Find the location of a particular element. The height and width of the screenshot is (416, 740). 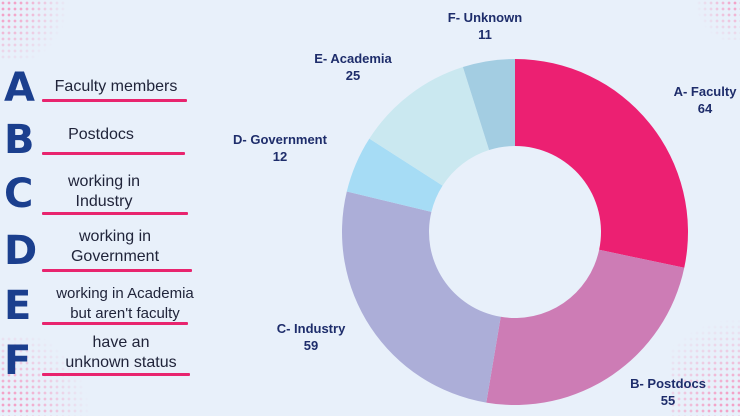

slice-label-name: C- Industry is located at coordinates (311, 328).